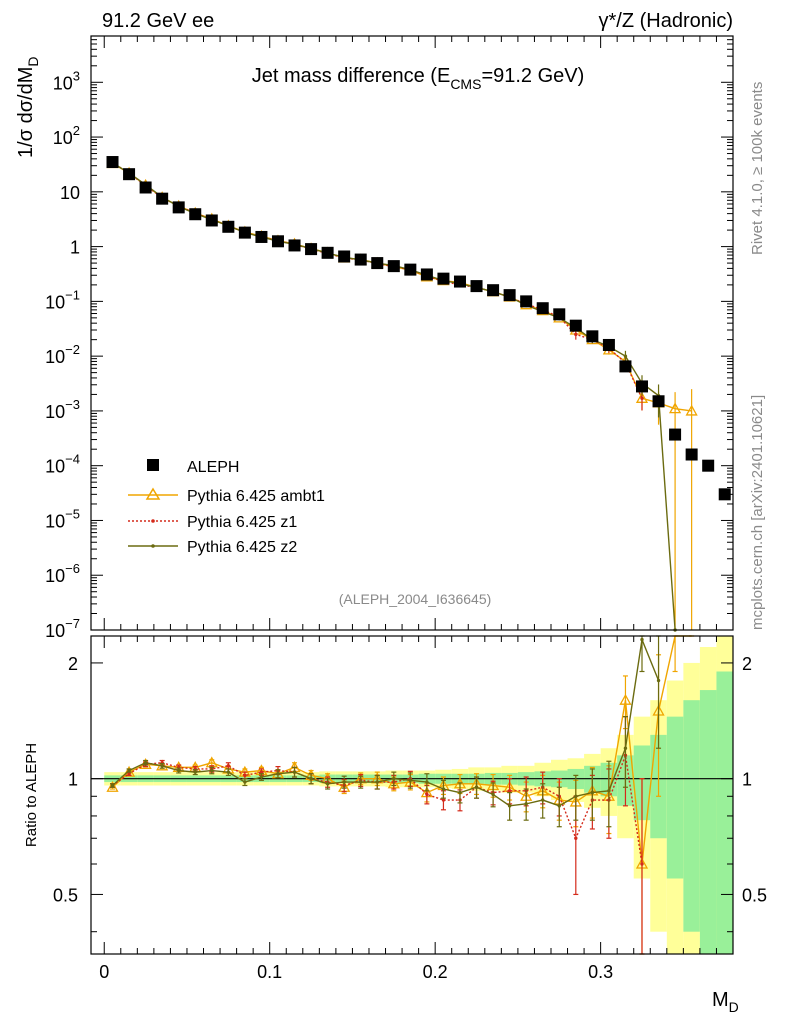 The height and width of the screenshot is (1024, 786). Describe the element at coordinates (73, 664) in the screenshot. I see `ratio-tick-label-left-2: 2` at that location.